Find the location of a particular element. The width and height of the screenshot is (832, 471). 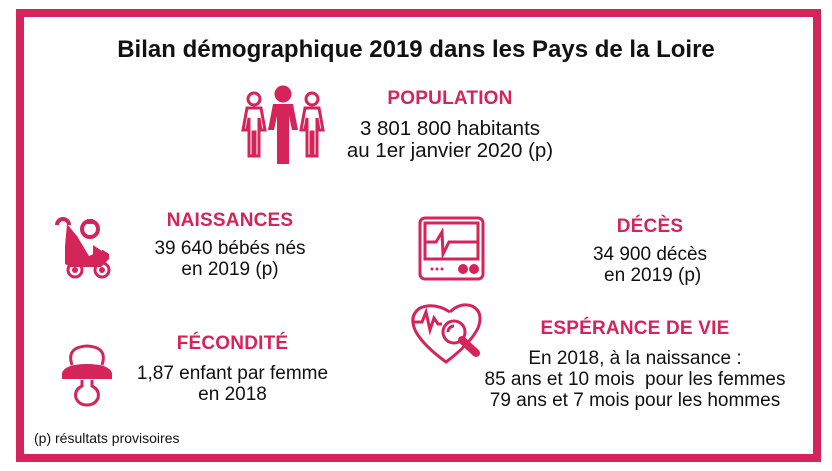

fecondite-section: FÉCONDITÉ 1,87 enfant par femme en 2018 is located at coordinates (232, 369).